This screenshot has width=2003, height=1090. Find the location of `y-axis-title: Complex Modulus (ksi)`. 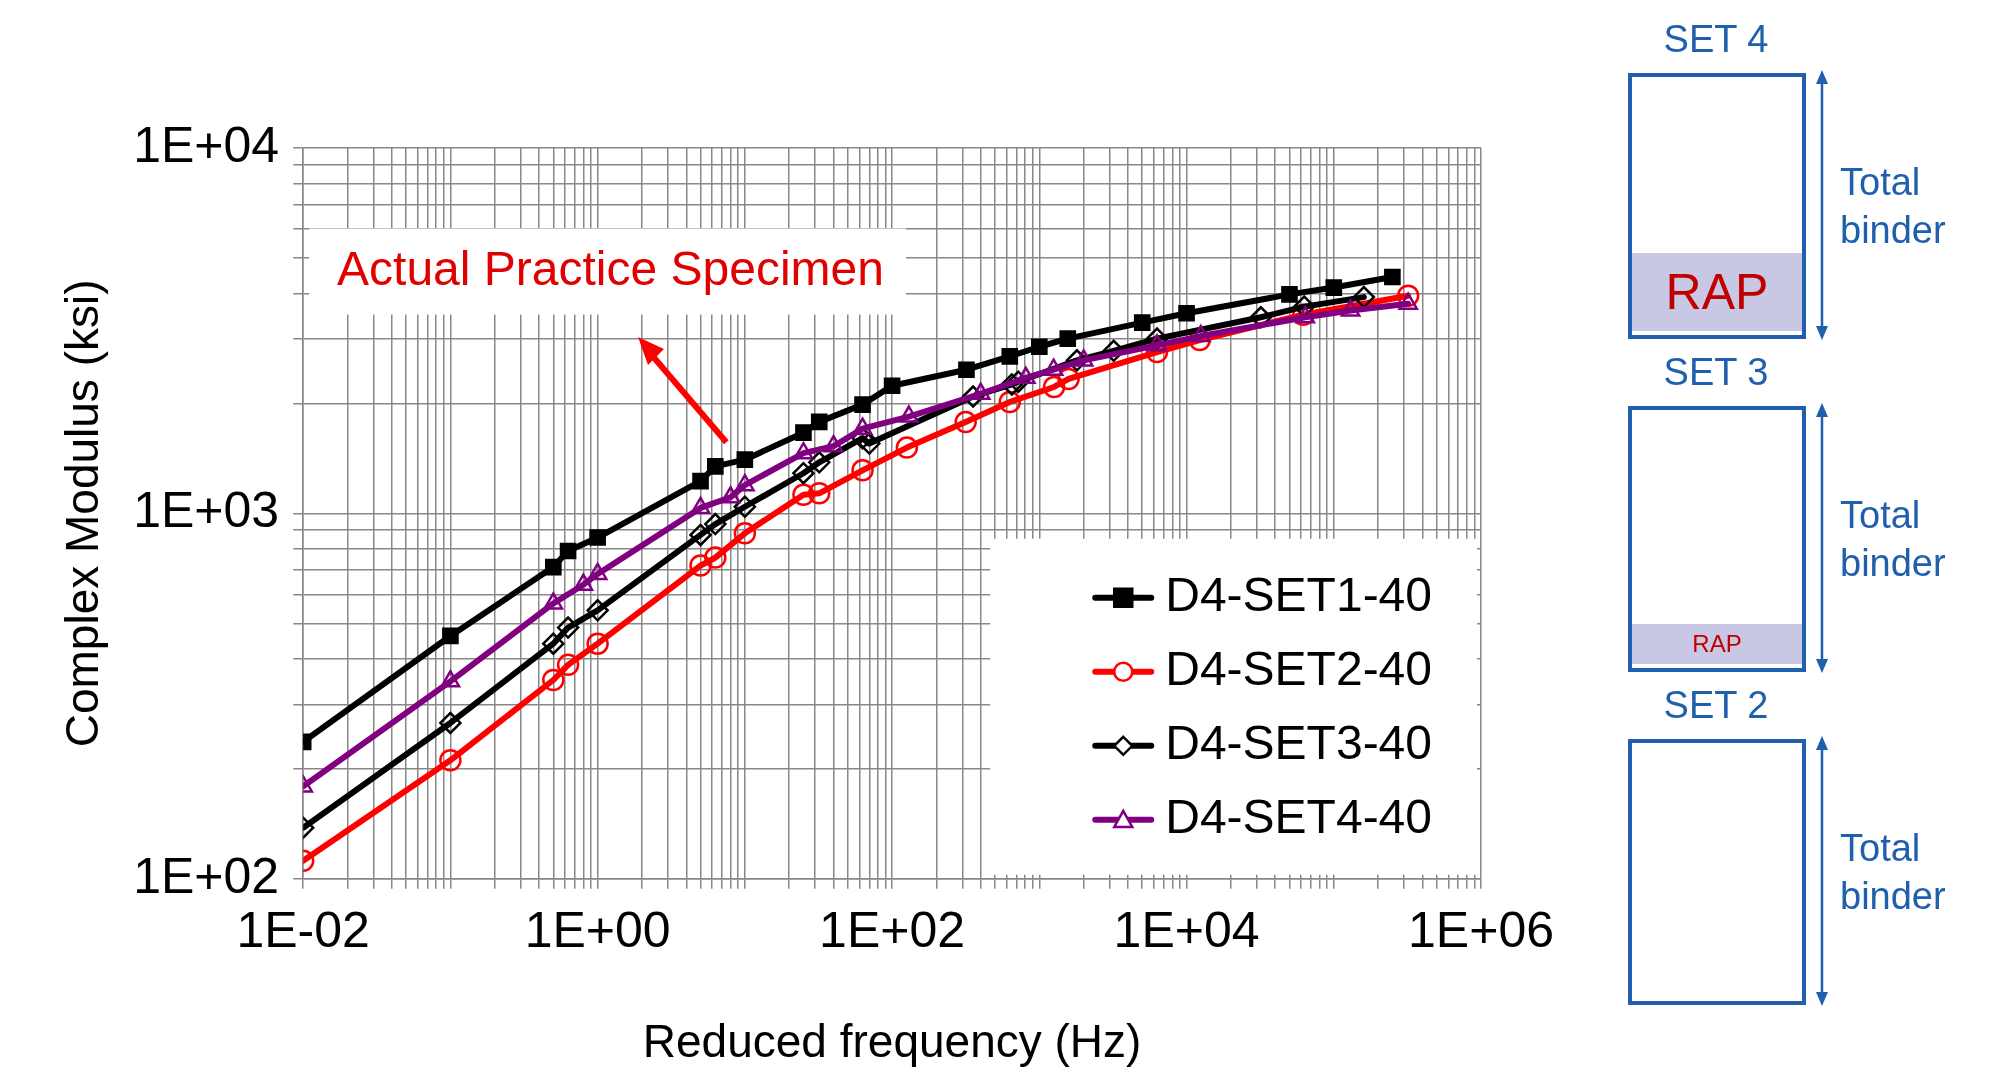

y-axis-title: Complex Modulus (ksi) is located at coordinates (82, 513).